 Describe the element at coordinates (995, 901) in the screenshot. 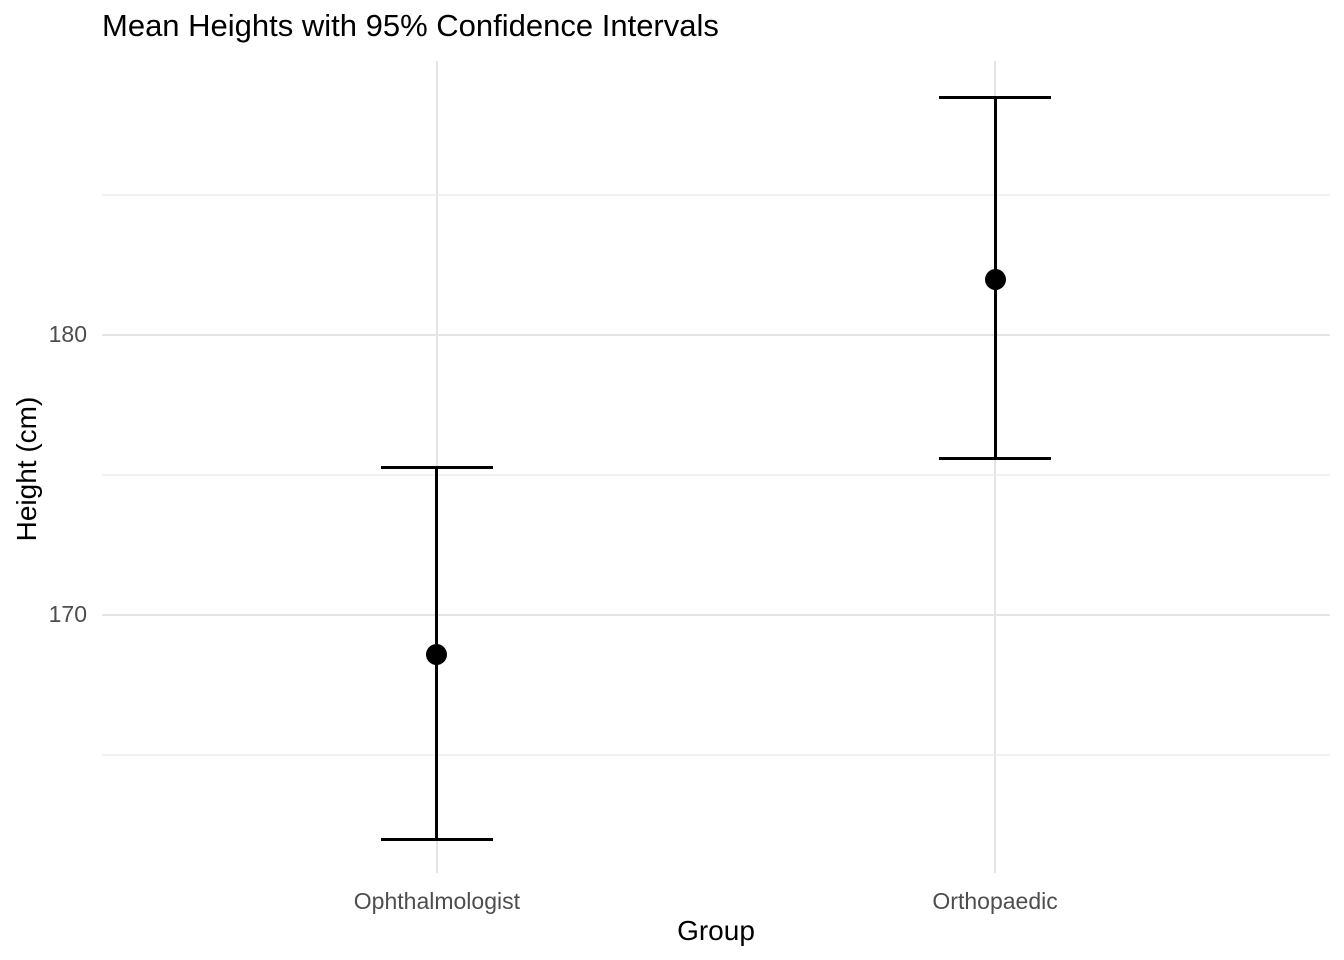

I see `x-tick-label: Orthopaedic` at that location.